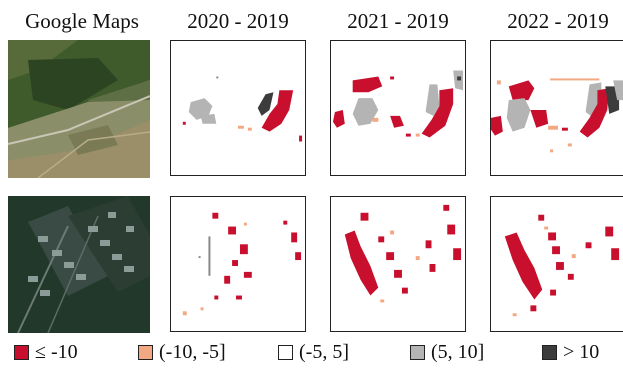 This screenshot has width=623, height=371. I want to click on legend-item-le-minus-10: ≤ -10, so click(46, 352).